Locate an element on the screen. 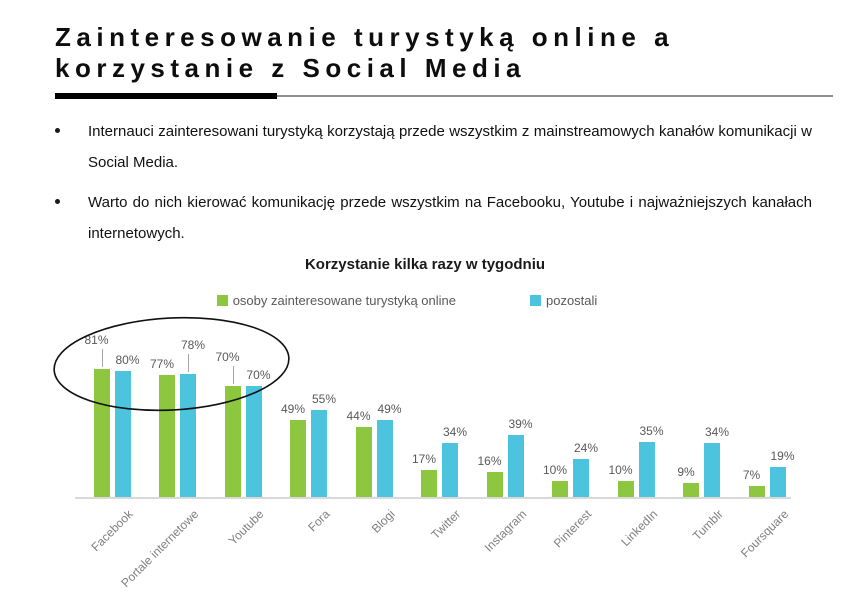 The image size is (850, 609). bar-series2-foursquare is located at coordinates (777, 481).